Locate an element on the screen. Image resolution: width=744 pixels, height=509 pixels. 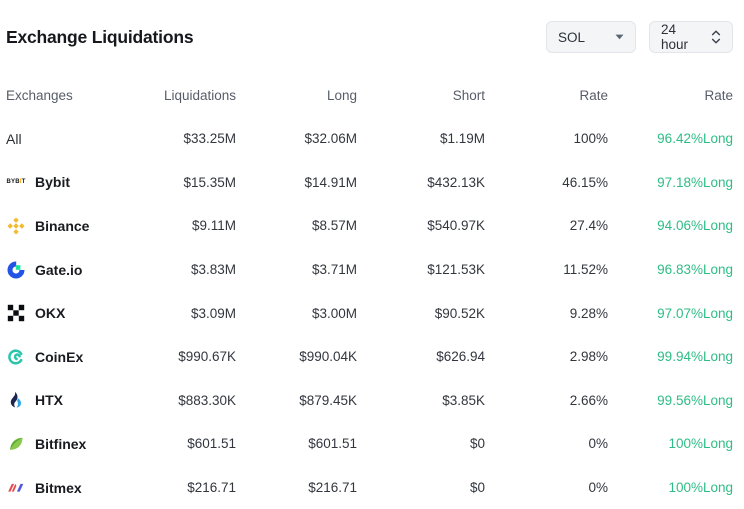
long-value: $14.91M is located at coordinates (330, 182).